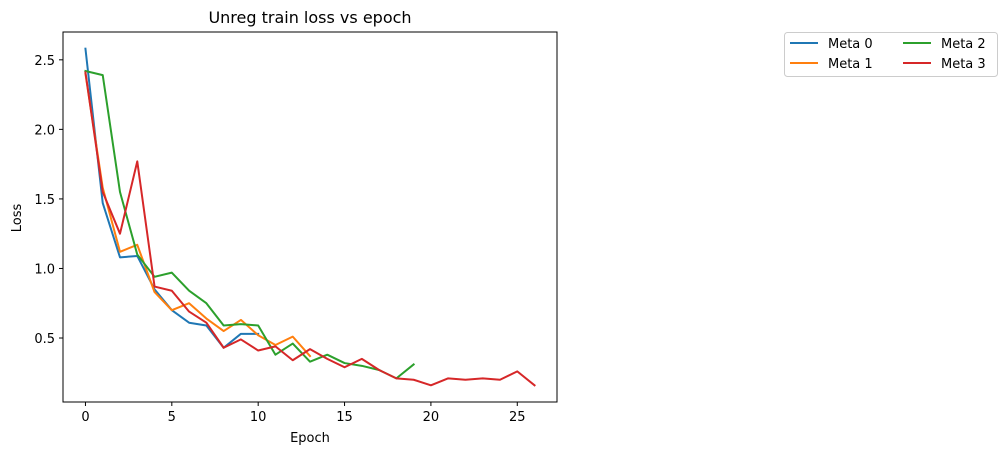 This screenshot has height=455, width=1006. Describe the element at coordinates (172, 417) in the screenshot. I see `x-tick-label: 5` at that location.